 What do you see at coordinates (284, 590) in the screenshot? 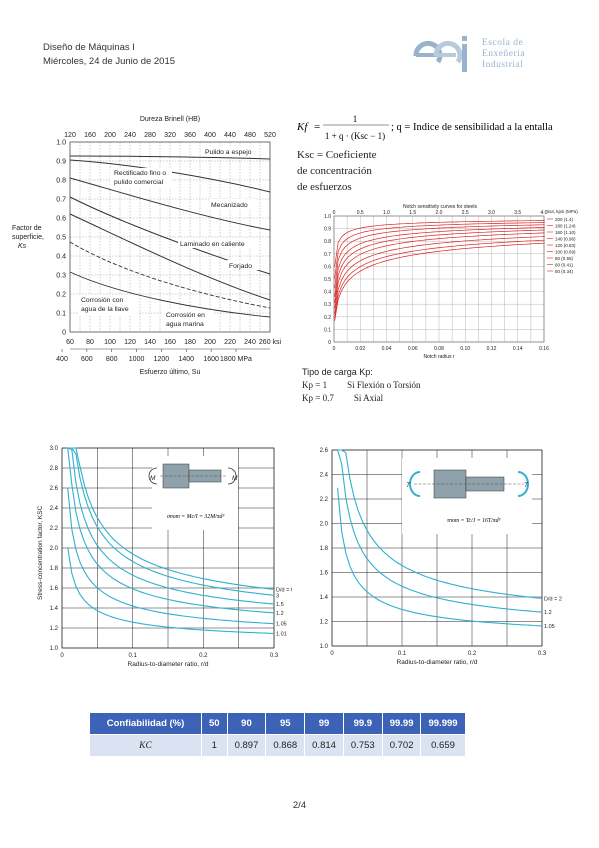
I see `b-curve-label: D/d = 6` at bounding box center [284, 590].